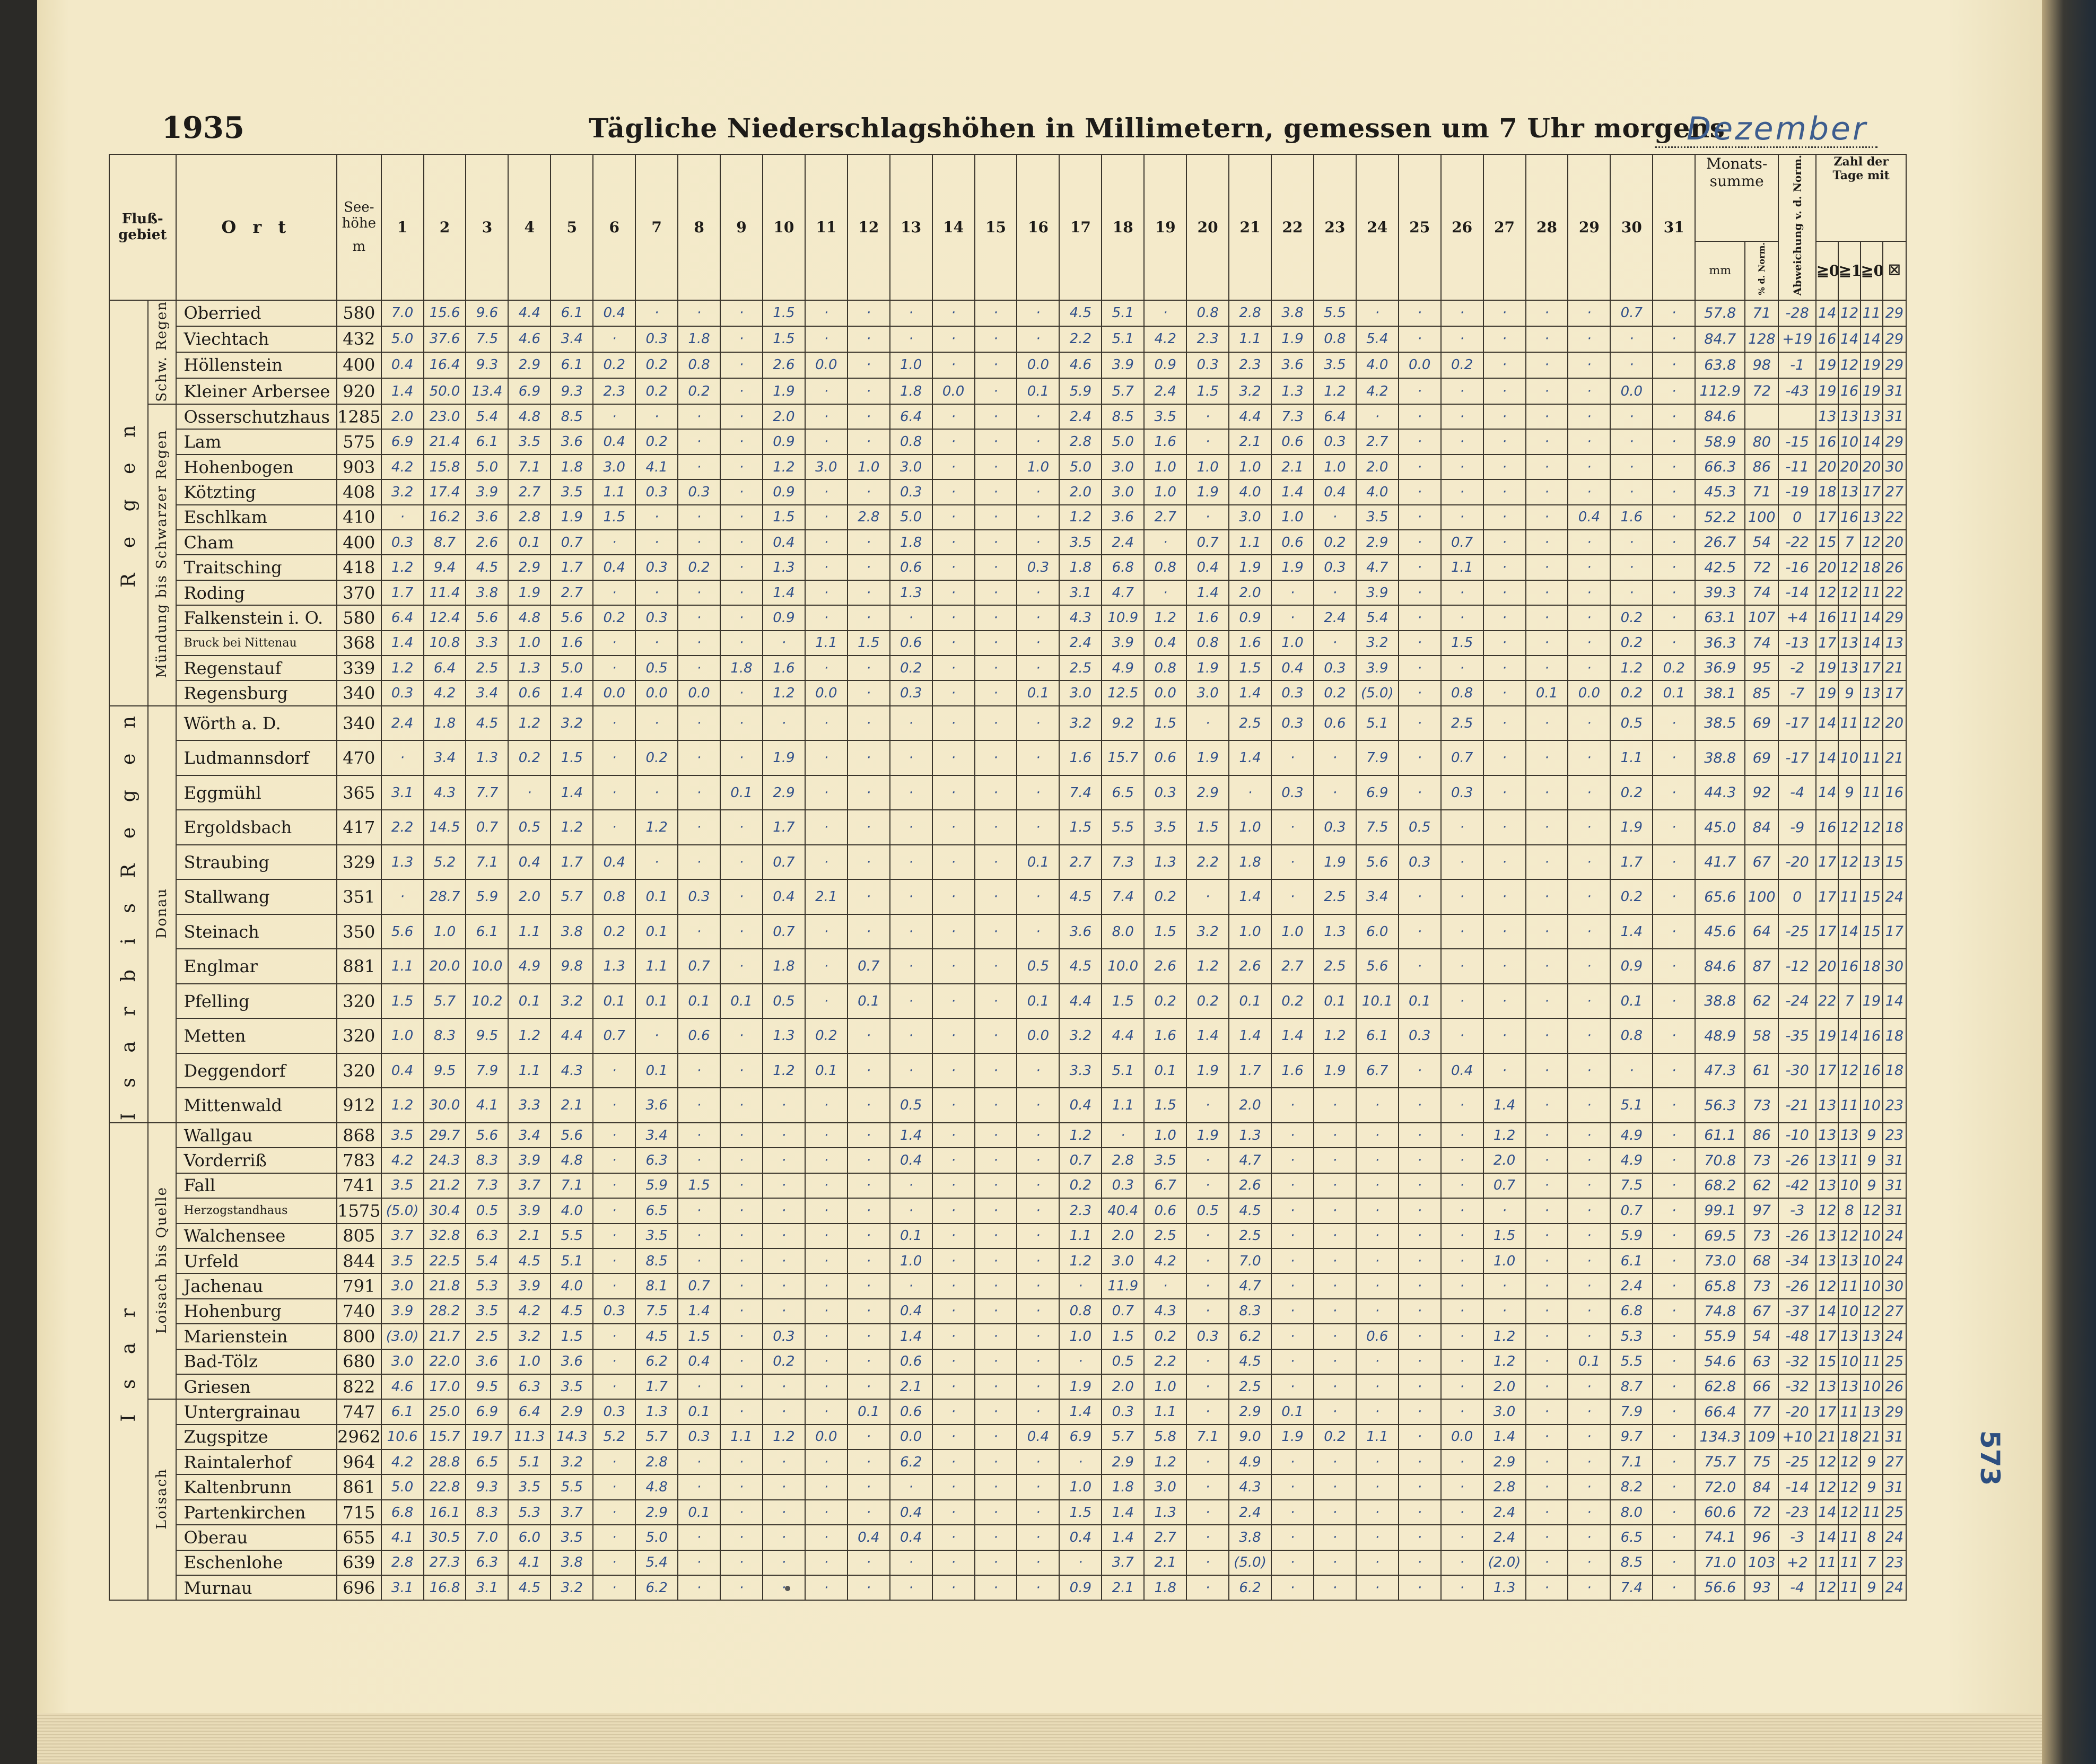  Describe the element at coordinates (1377, 567) in the screenshot. I see `daily-value: 4.7` at that location.